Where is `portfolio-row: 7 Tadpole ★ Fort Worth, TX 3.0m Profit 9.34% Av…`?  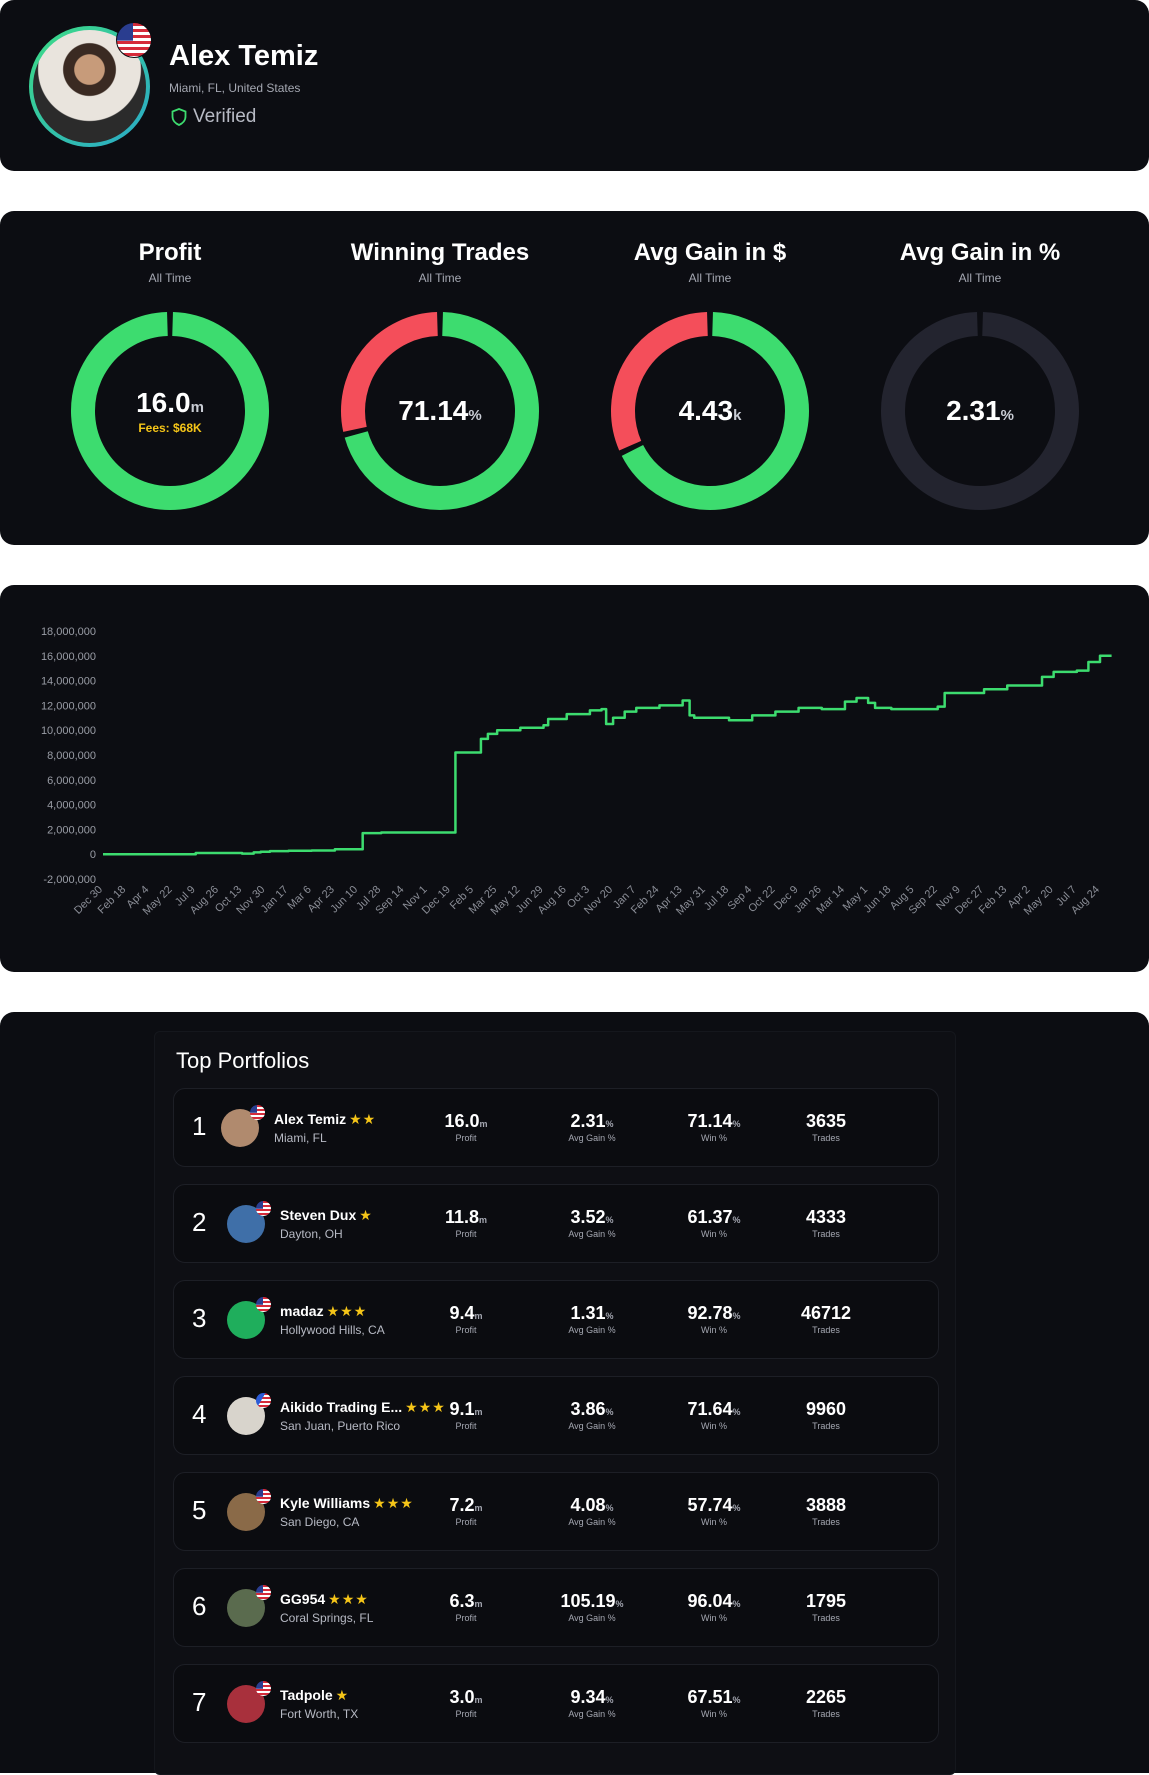 portfolio-row: 7 Tadpole ★ Fort Worth, TX 3.0m Profit 9.34% Av… is located at coordinates (556, 1703).